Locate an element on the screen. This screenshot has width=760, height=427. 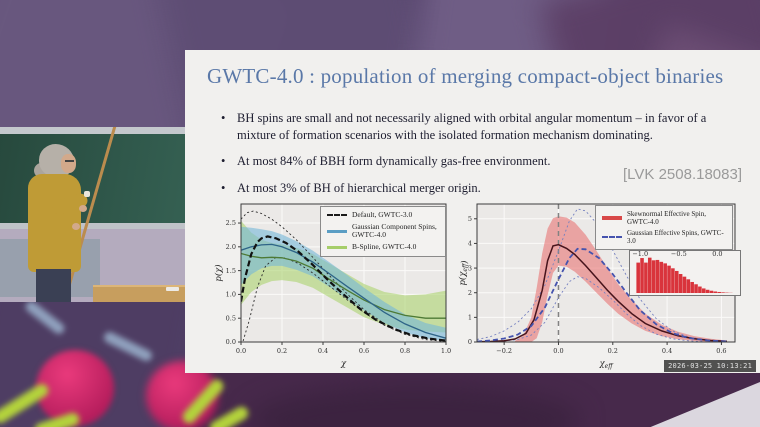
svg-text: 2.0 is located at coordinates (231, 247).